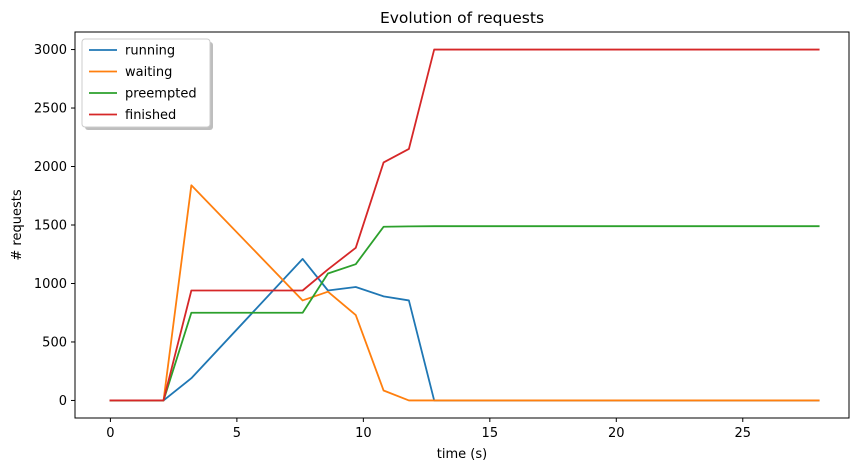 Image resolution: width=859 pixels, height=474 pixels. What do you see at coordinates (616, 433) in the screenshot?
I see `x-tick-label: 20` at bounding box center [616, 433].